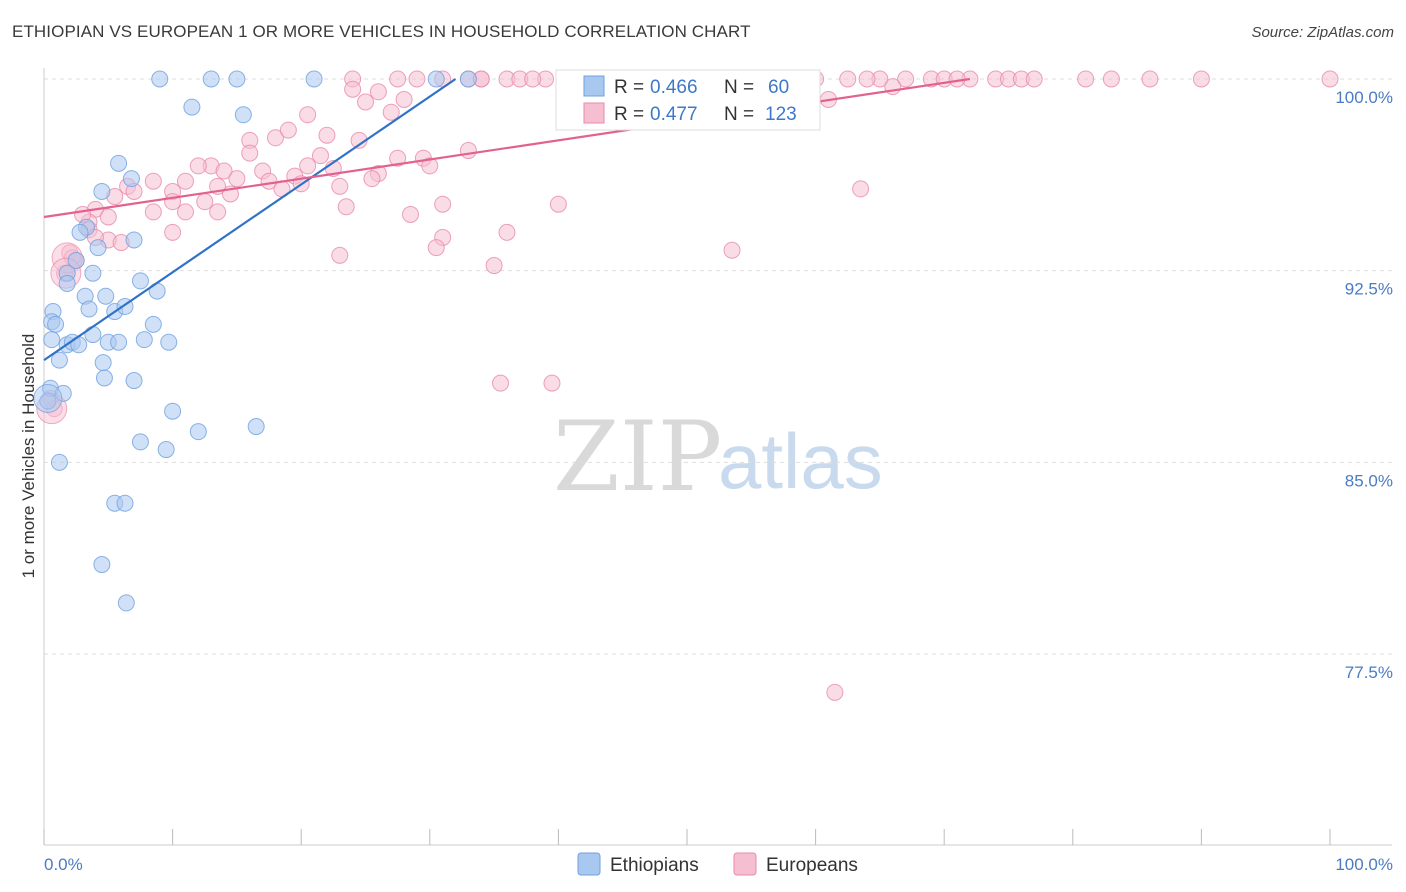 This screenshot has width=1406, height=892. I want to click on trend-line-ethiopians, so click(250, 220).